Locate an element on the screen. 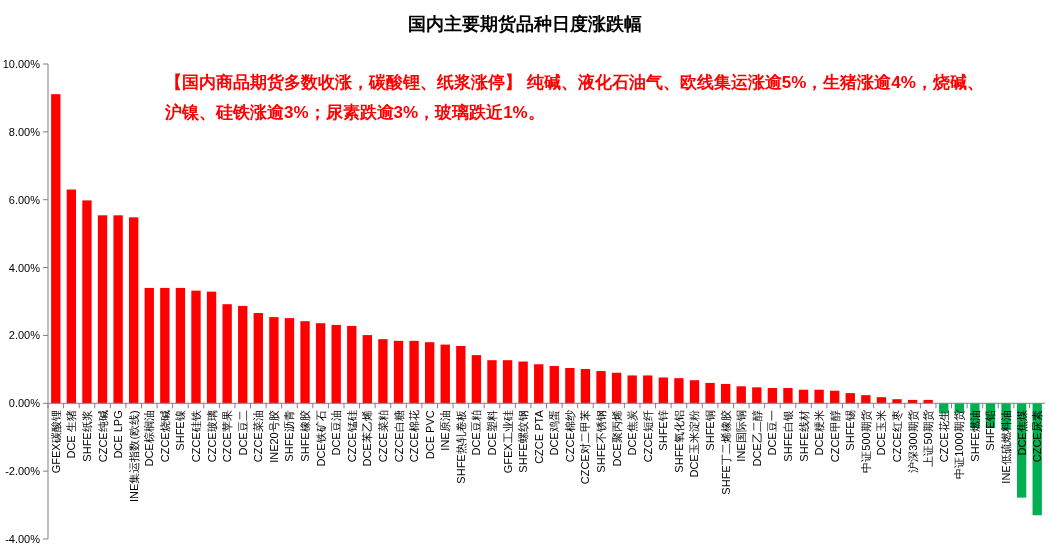 The image size is (1050, 548). x-tick-label: CZCE红枣 is located at coordinates (897, 436).